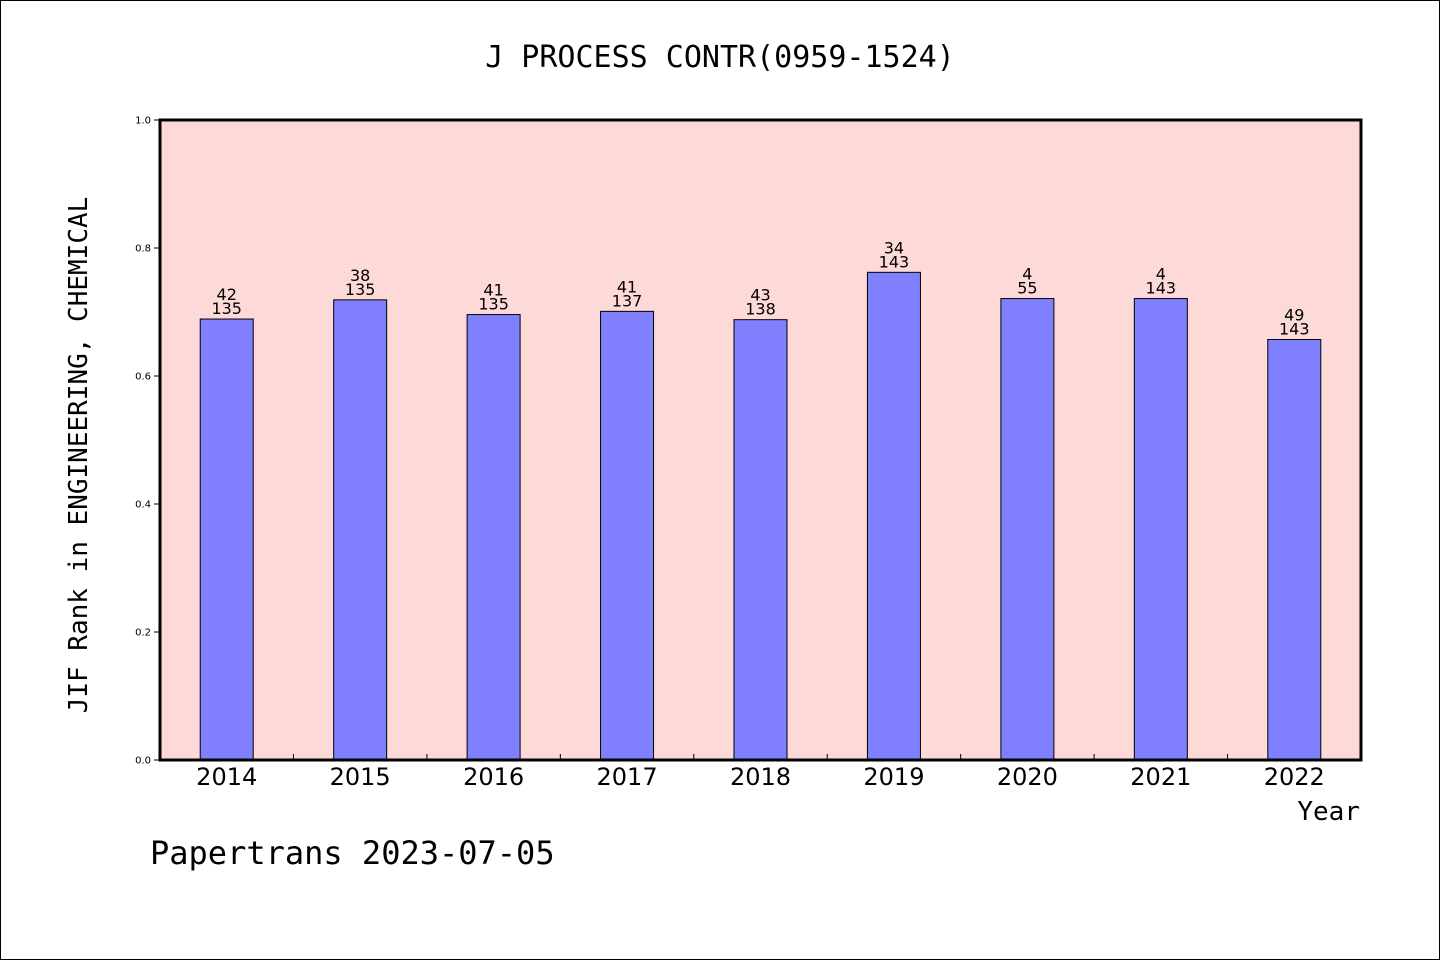 The height and width of the screenshot is (960, 1440). What do you see at coordinates (894, 247) in the screenshot?
I see `bar-label-rank: 34` at bounding box center [894, 247].